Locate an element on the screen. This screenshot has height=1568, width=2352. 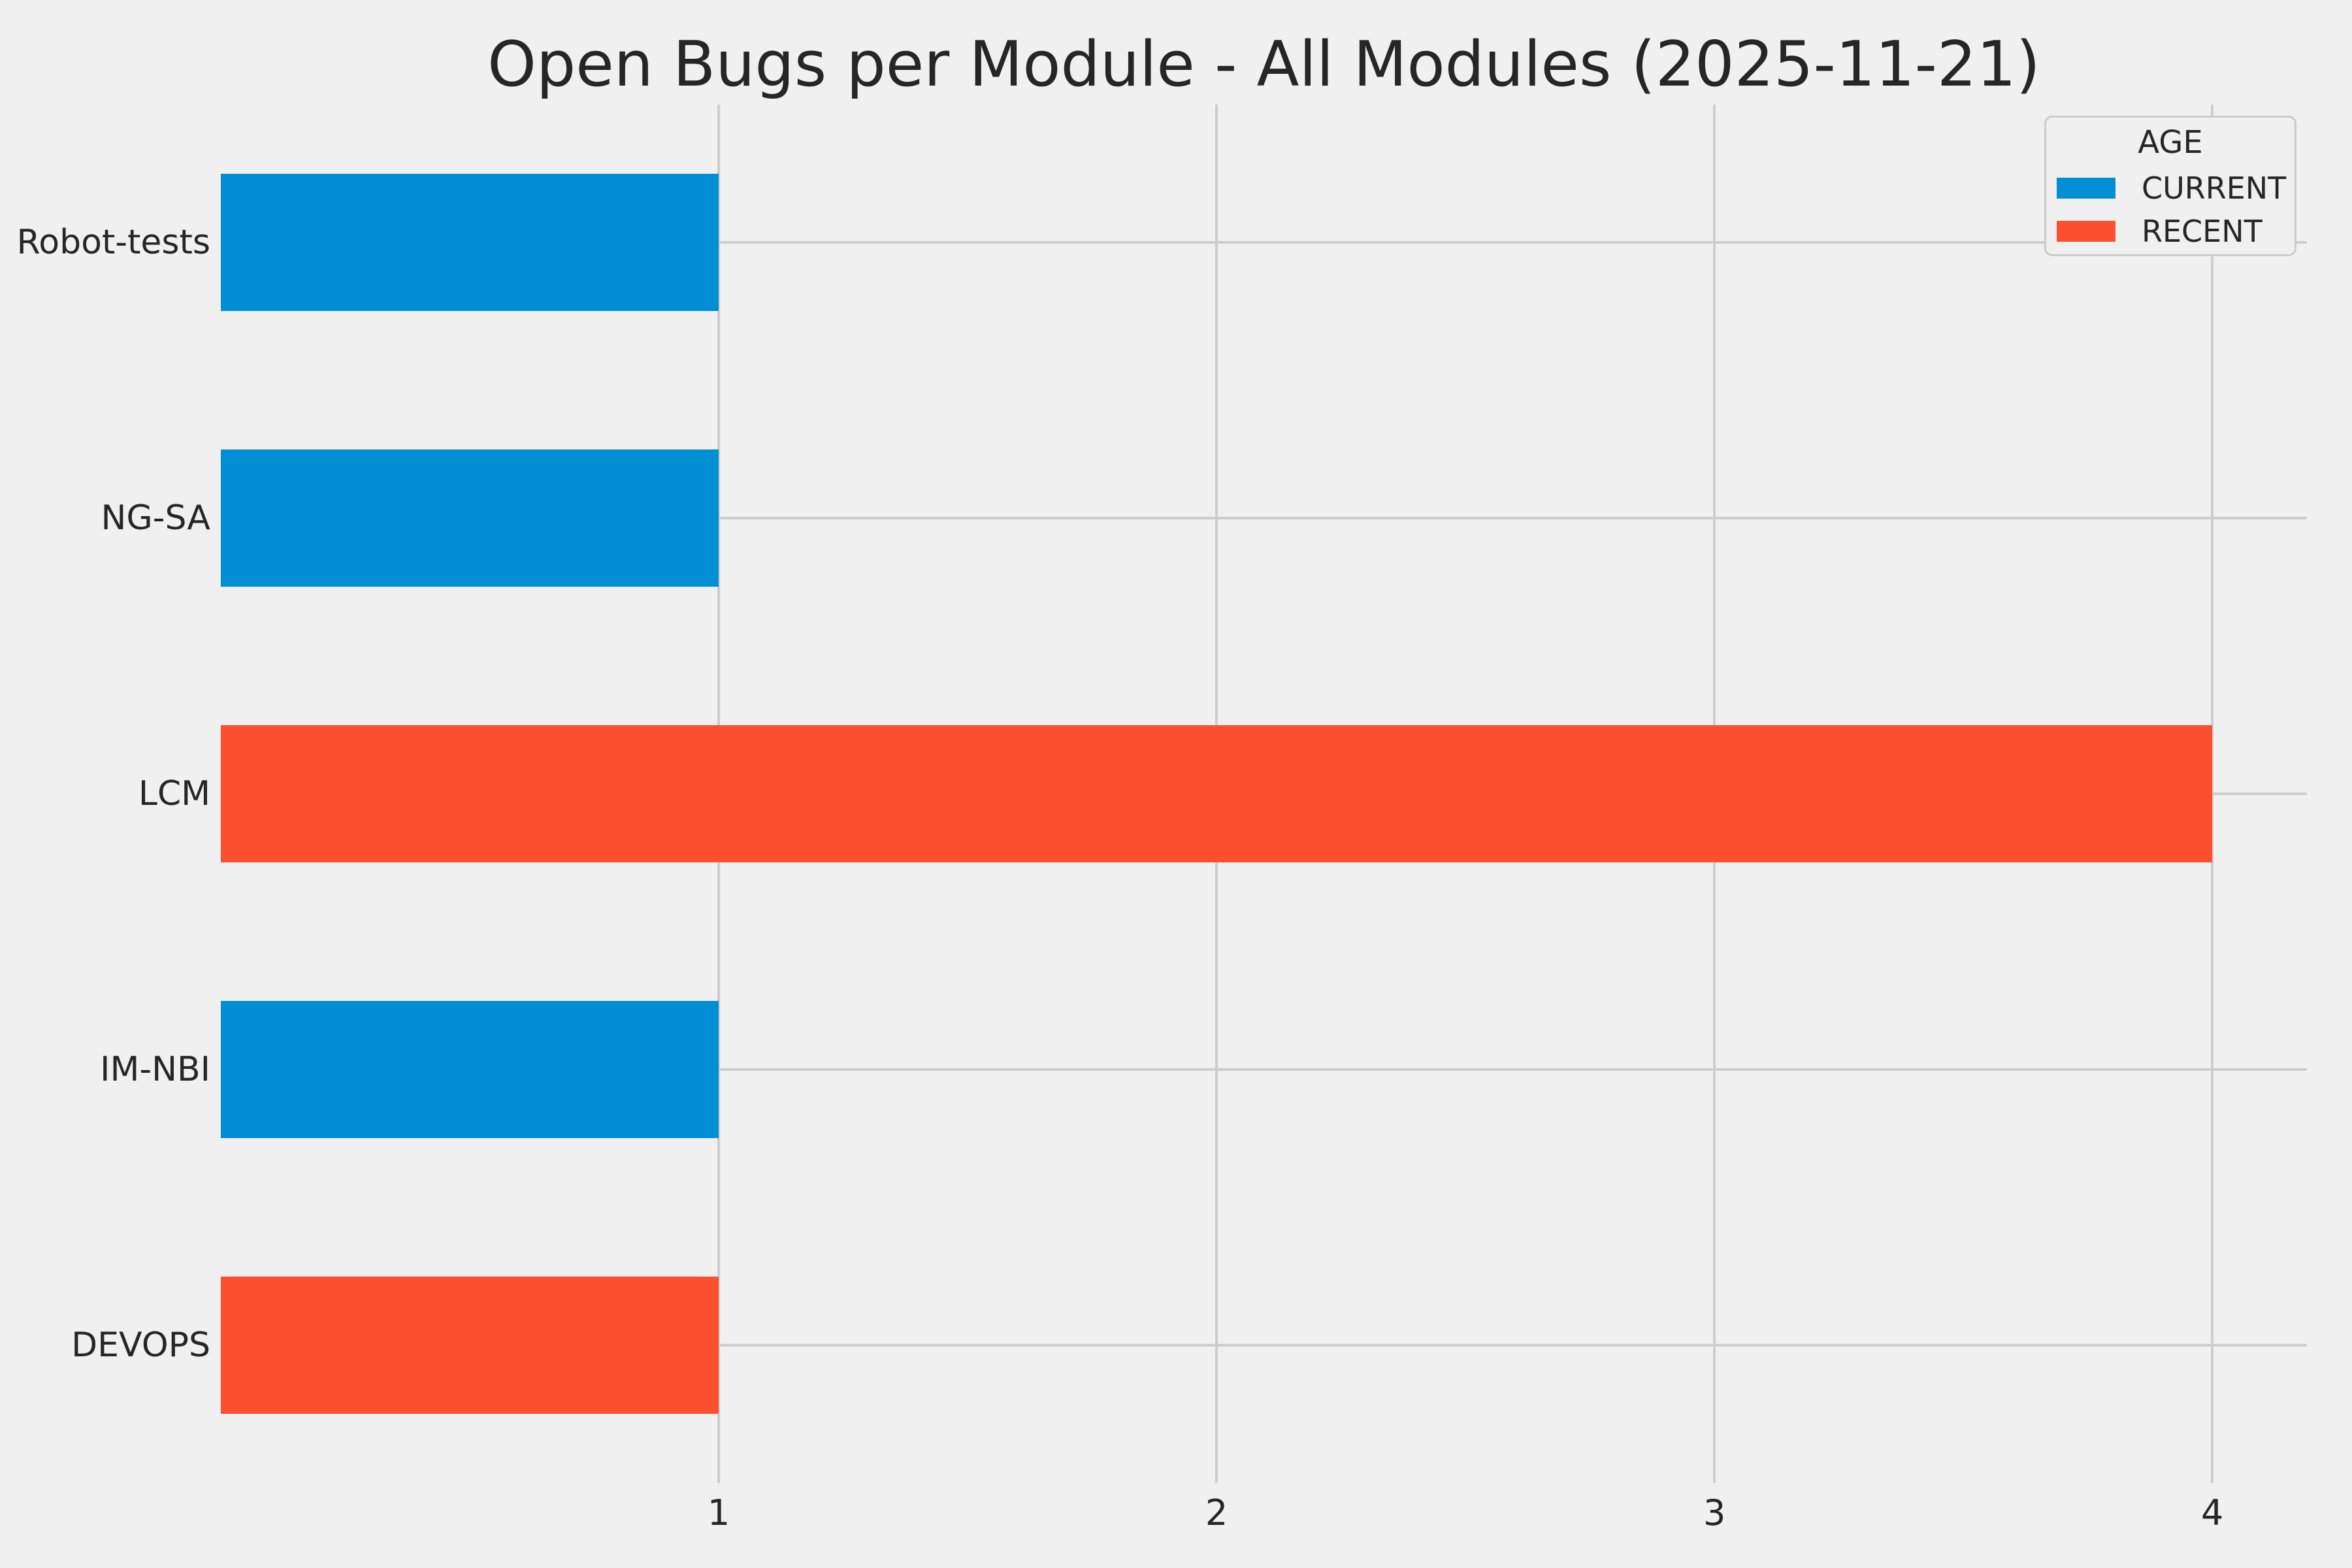
legend-entry-recent: RECENT is located at coordinates (2170, 231).